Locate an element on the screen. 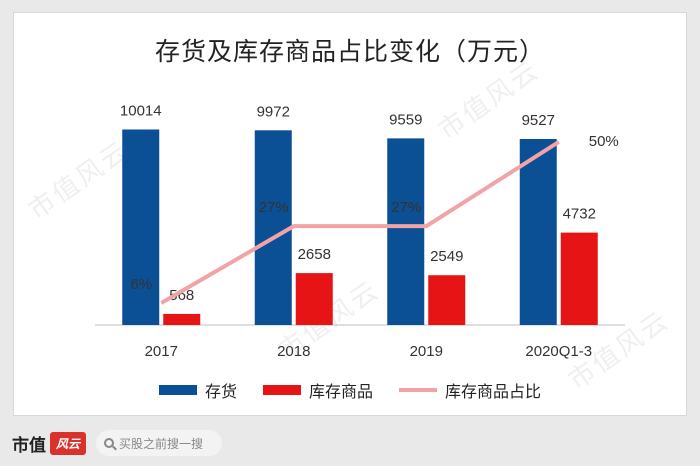 Image resolution: width=700 pixels, height=466 pixels. x-tick-label: 2020Q1-3 is located at coordinates (558, 351).